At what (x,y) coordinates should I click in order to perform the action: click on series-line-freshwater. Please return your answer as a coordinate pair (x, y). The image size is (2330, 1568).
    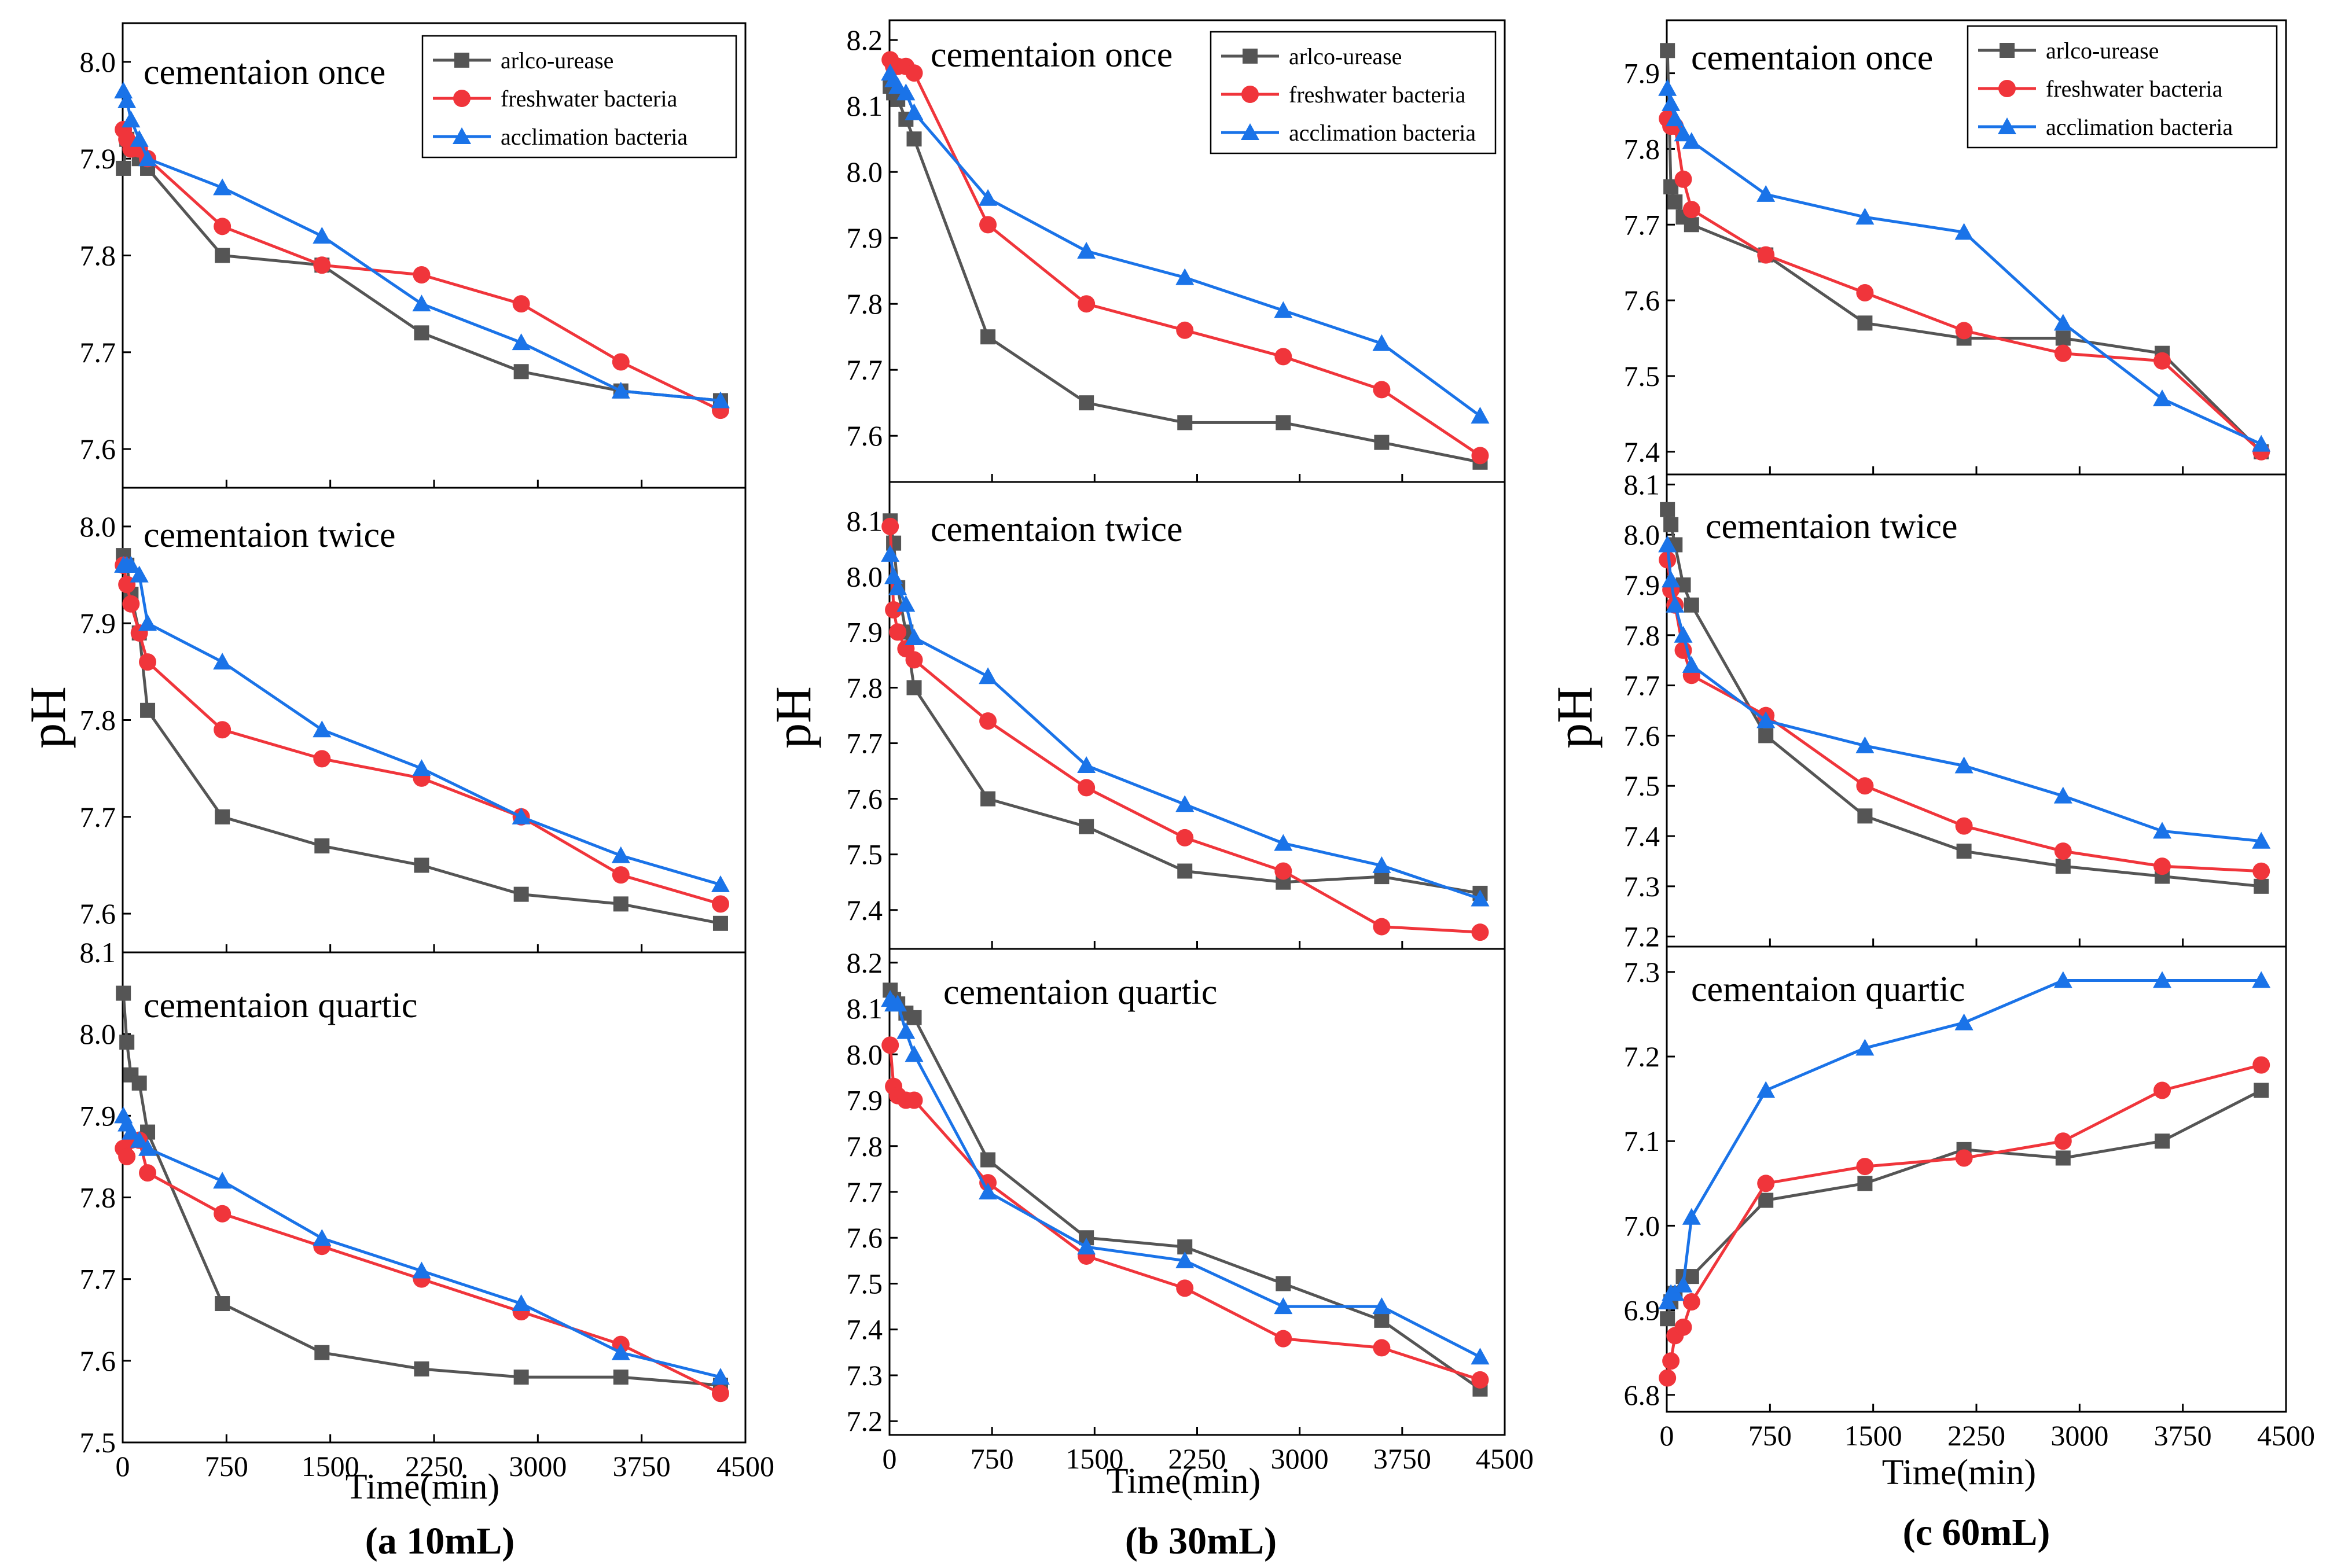
    Looking at the image, I should click on (421, 735).